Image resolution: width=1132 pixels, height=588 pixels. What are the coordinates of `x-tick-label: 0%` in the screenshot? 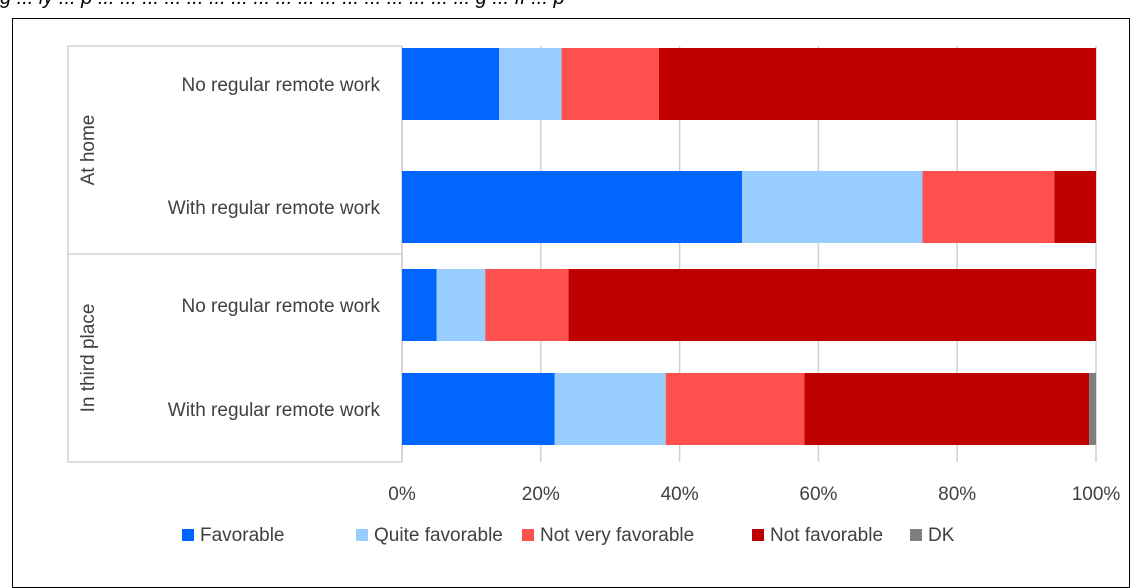 It's located at (402, 494).